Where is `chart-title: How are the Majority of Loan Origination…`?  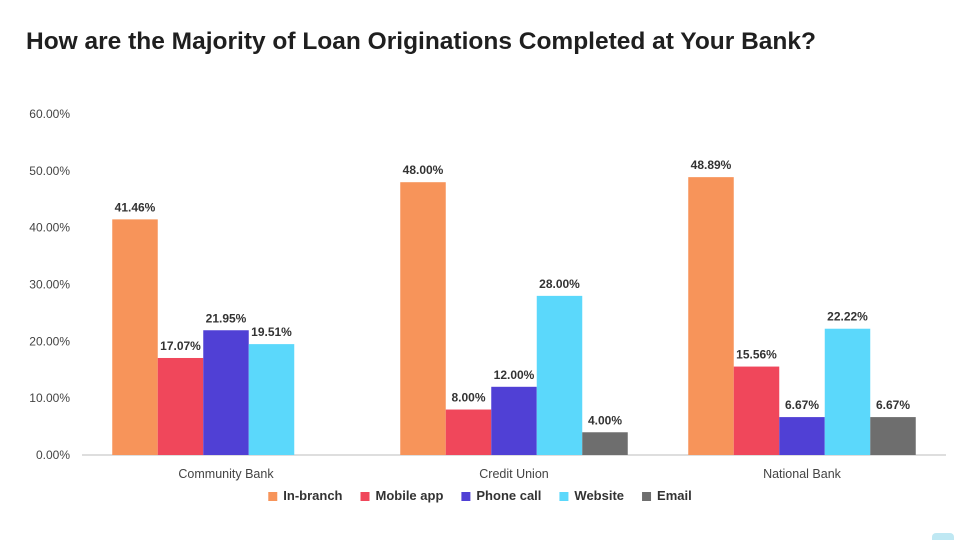 chart-title: How are the Majority of Loan Origination… is located at coordinates (421, 41).